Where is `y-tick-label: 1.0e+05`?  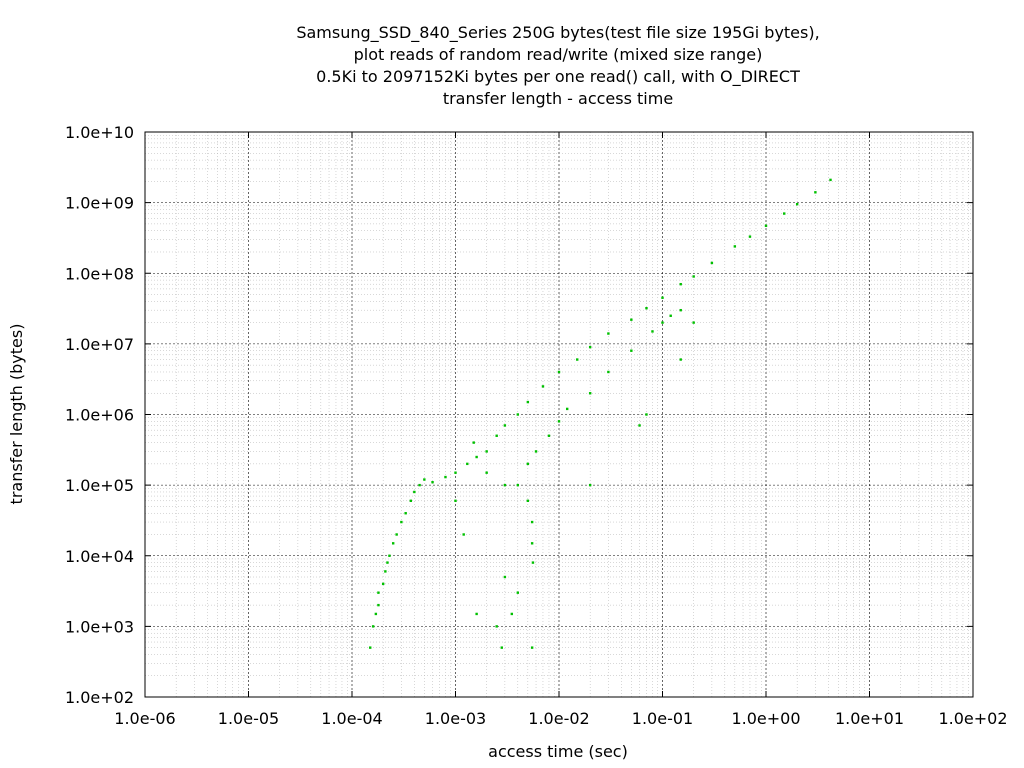
y-tick-label: 1.0e+05 is located at coordinates (99, 485).